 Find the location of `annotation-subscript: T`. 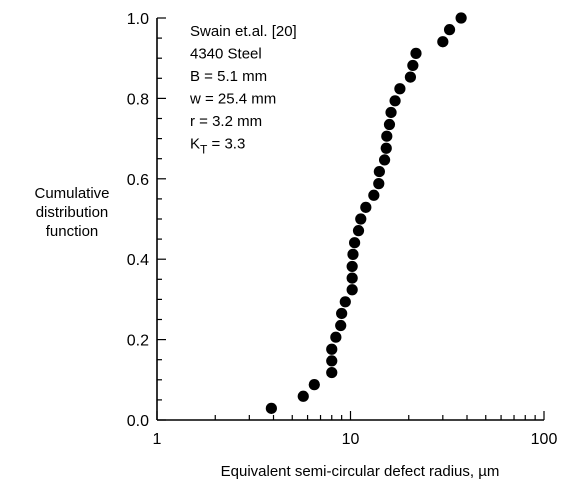

annotation-subscript: T is located at coordinates (204, 150).